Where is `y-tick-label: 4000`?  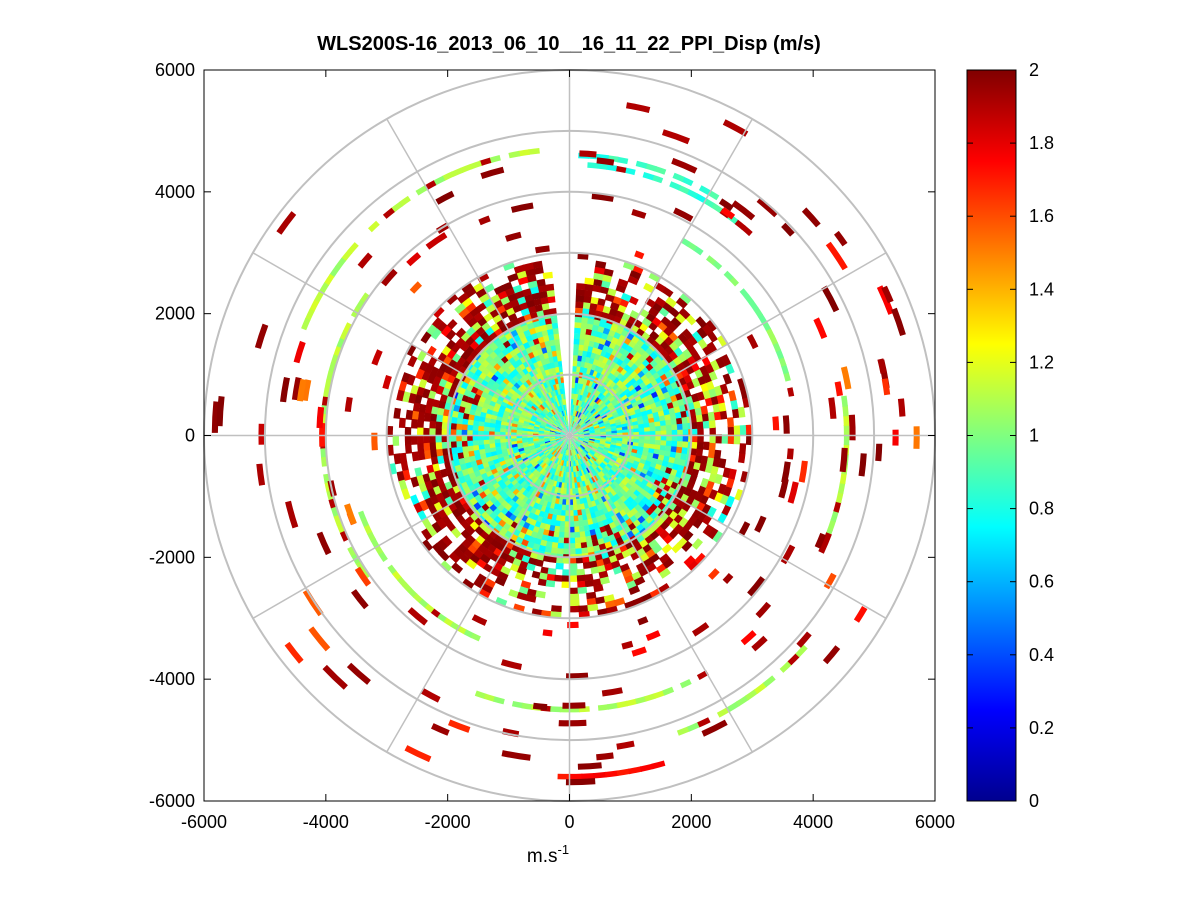 y-tick-label: 4000 is located at coordinates (175, 192).